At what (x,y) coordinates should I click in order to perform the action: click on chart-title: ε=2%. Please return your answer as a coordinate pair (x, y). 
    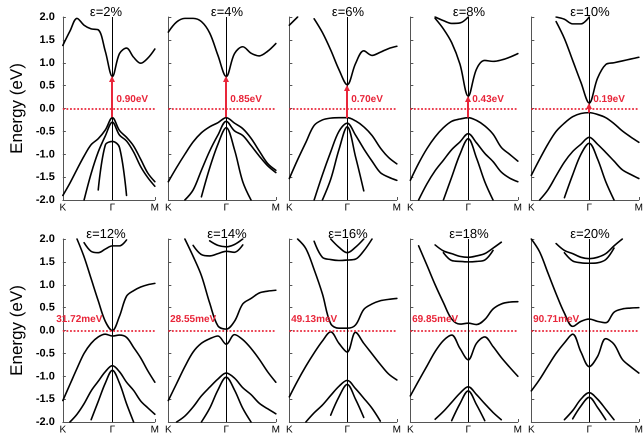
    Looking at the image, I should click on (106, 11).